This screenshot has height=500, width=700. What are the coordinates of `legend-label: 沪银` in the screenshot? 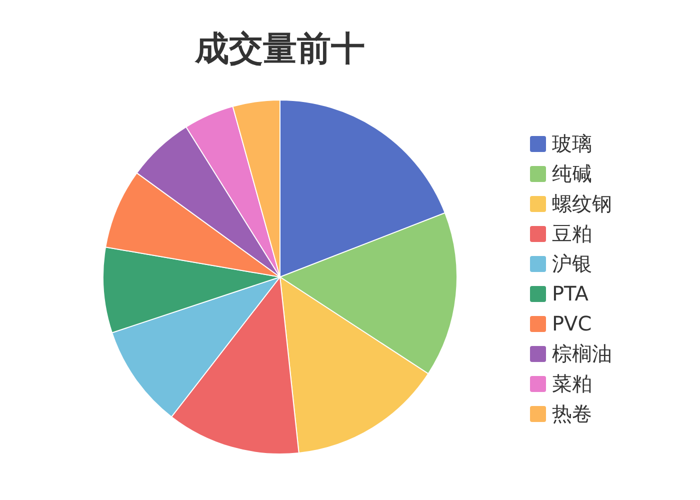 It's located at (572, 263).